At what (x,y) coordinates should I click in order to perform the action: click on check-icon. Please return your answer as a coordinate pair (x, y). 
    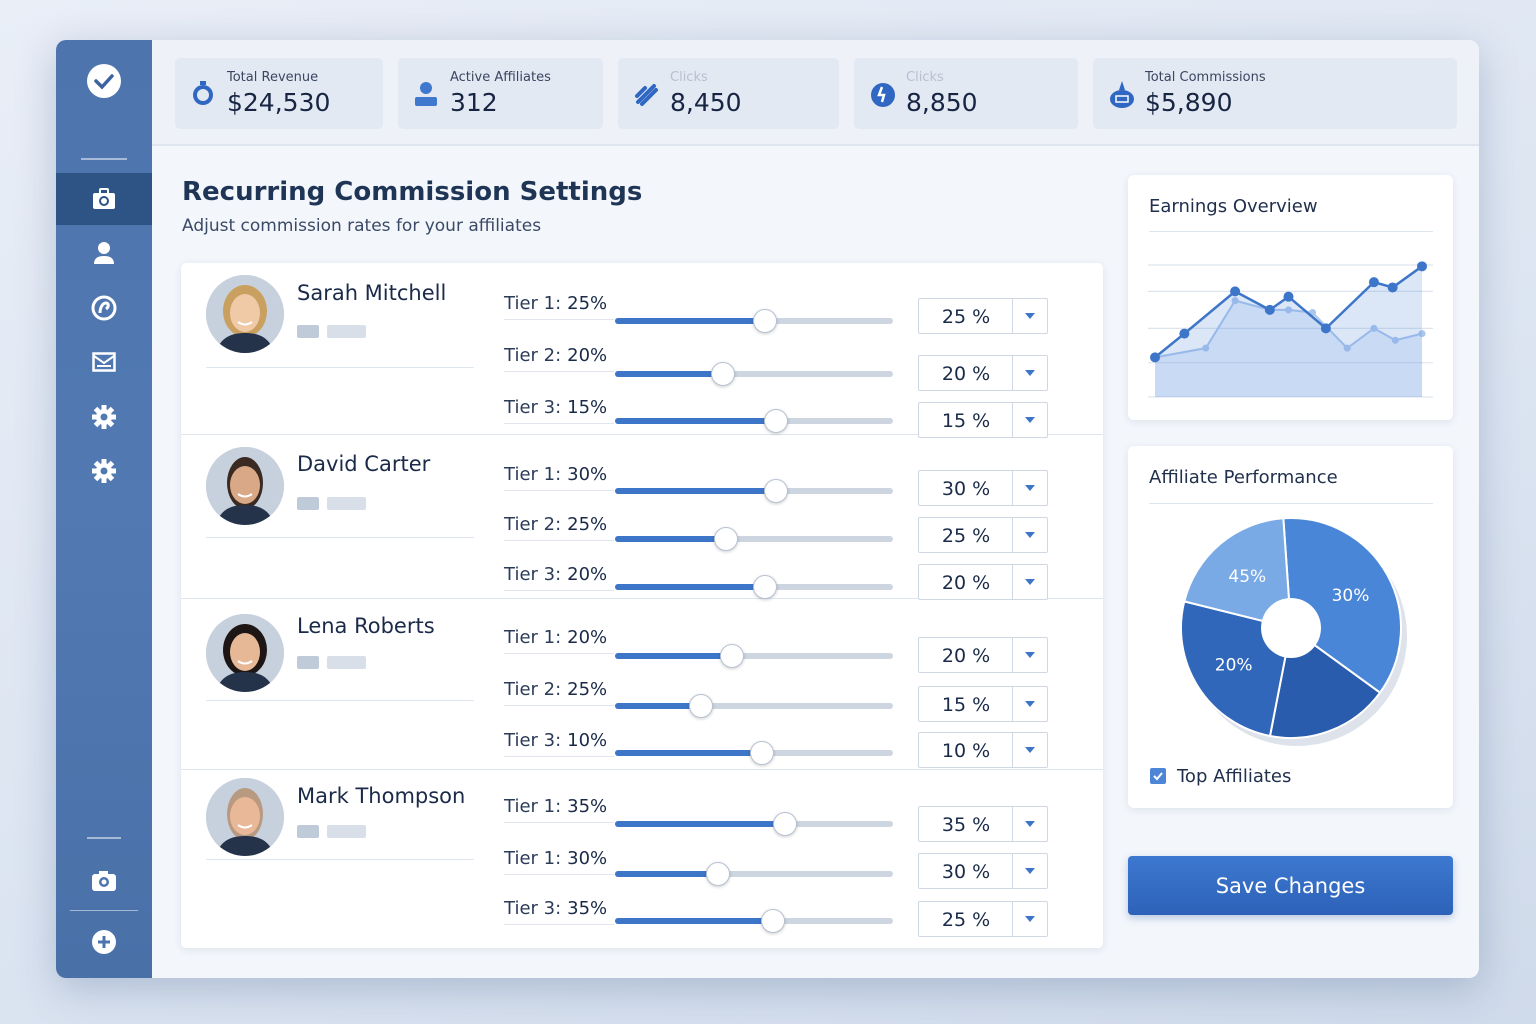
    Looking at the image, I should click on (1158, 776).